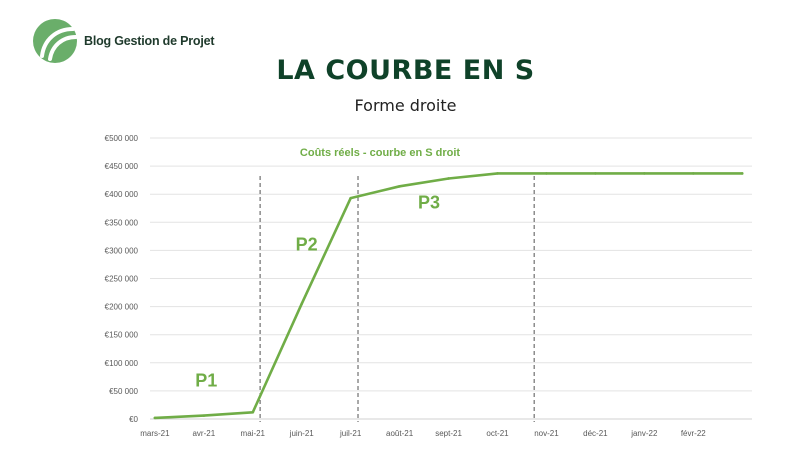 This screenshot has width=811, height=460. I want to click on y-tick-label: €100 000, so click(122, 363).